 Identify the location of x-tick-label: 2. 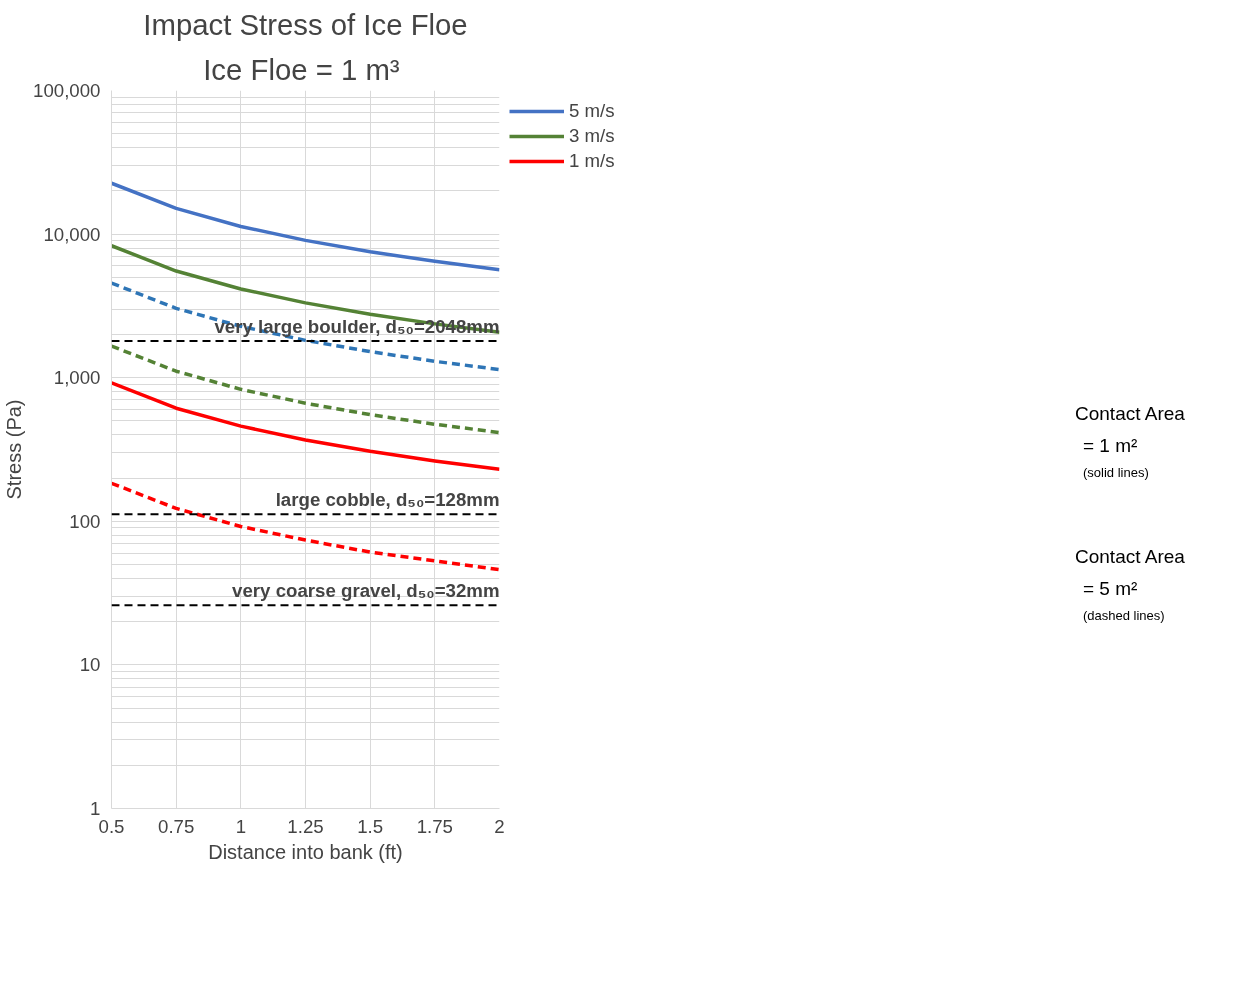
(499, 826).